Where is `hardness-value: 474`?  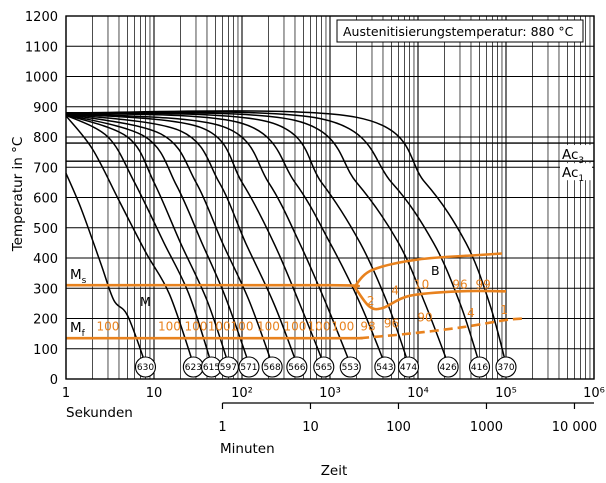 hardness-value: 474 is located at coordinates (408, 368).